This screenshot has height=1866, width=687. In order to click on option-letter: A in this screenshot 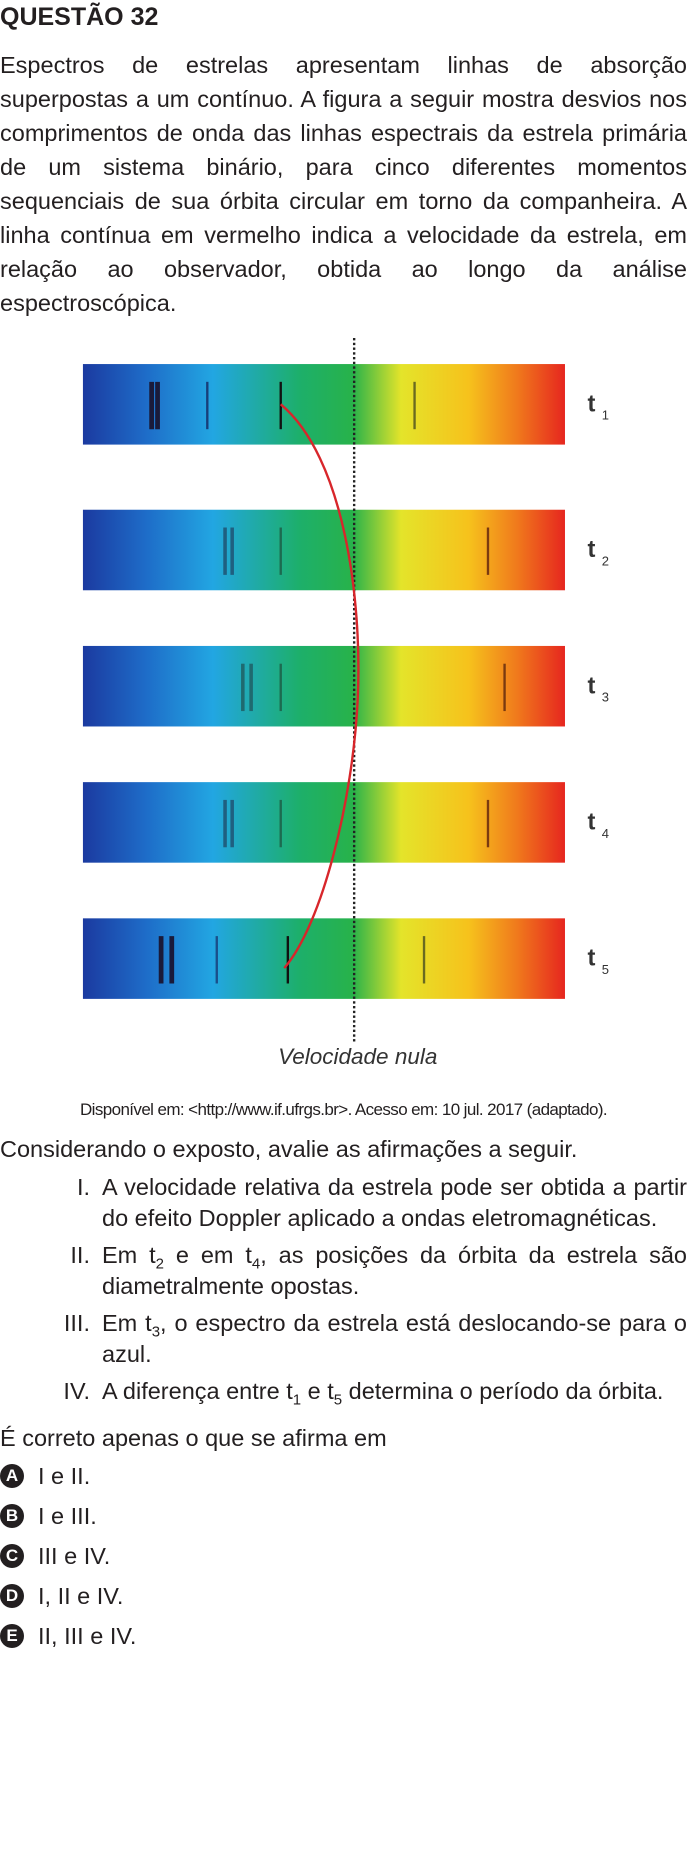, I will do `click(12, 1476)`.